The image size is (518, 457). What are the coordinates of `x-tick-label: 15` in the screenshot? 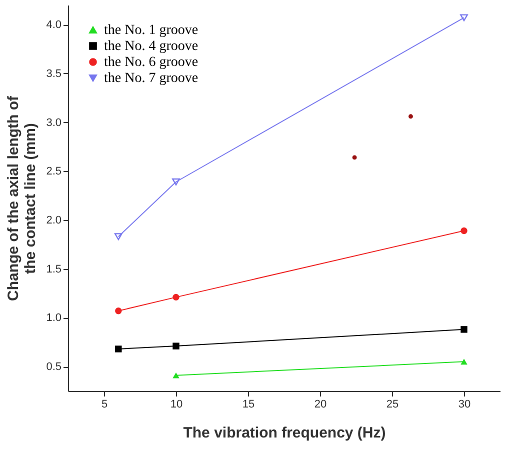 It's located at (248, 404).